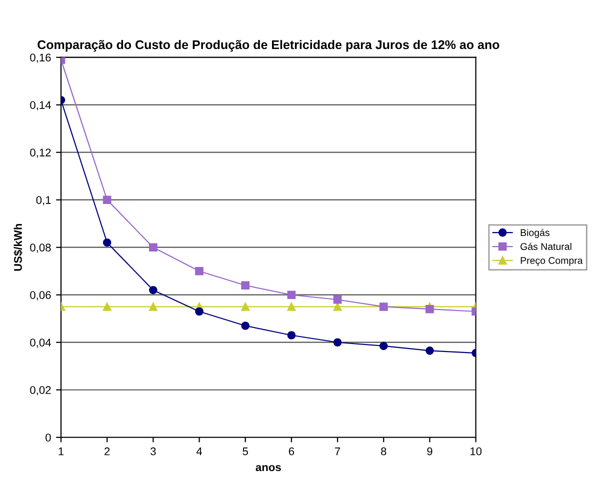  I want to click on x-axis-title: anos, so click(268, 468).